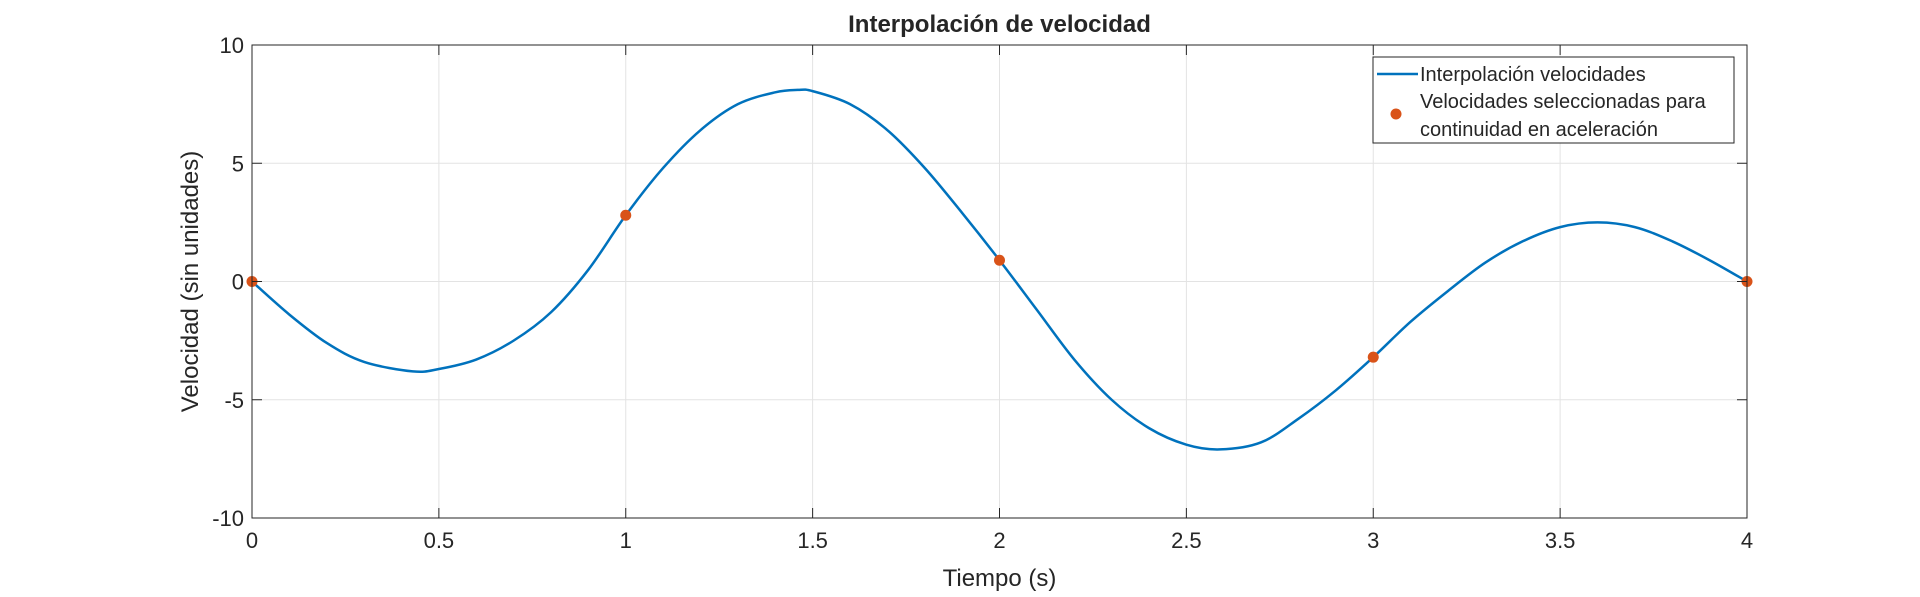  What do you see at coordinates (1000, 578) in the screenshot?
I see `x-axis-label: Tiempo (s)` at bounding box center [1000, 578].